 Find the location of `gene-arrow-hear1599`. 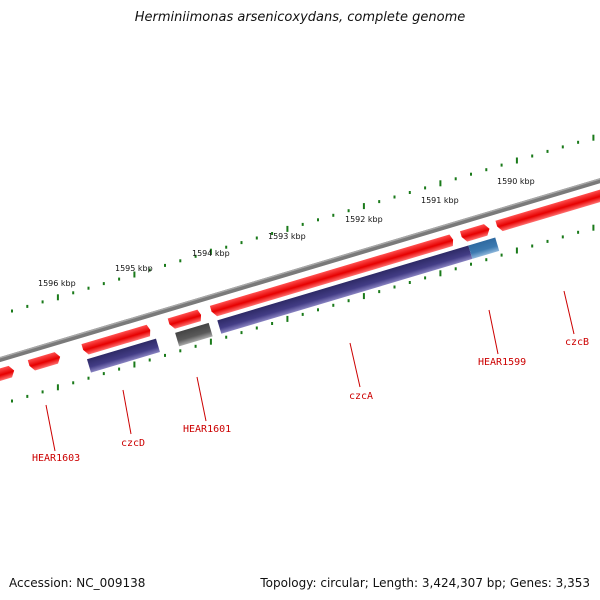

gene-arrow-hear1599 is located at coordinates (474, 233).